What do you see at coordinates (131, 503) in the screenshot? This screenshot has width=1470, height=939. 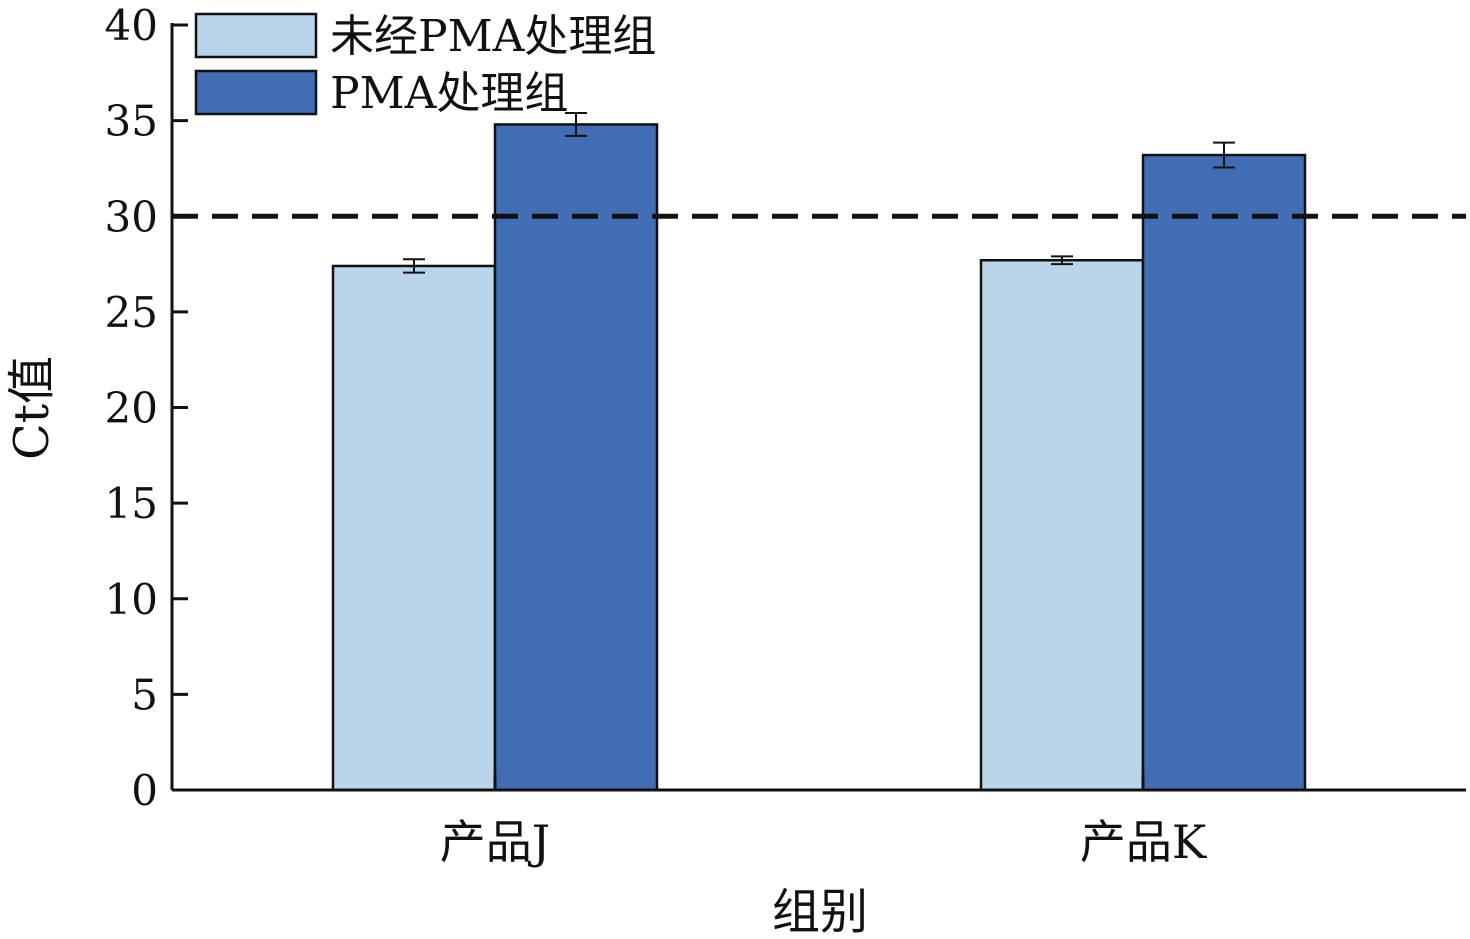 I see `y-tick-label-15: 15` at bounding box center [131, 503].